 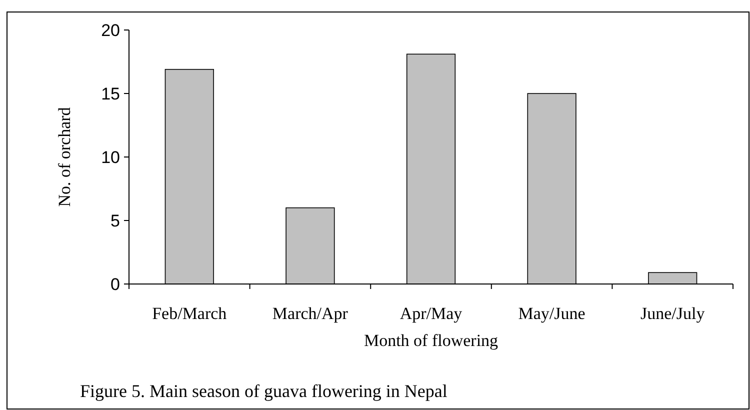 I want to click on y-tick-label: 20, so click(x=110, y=30).